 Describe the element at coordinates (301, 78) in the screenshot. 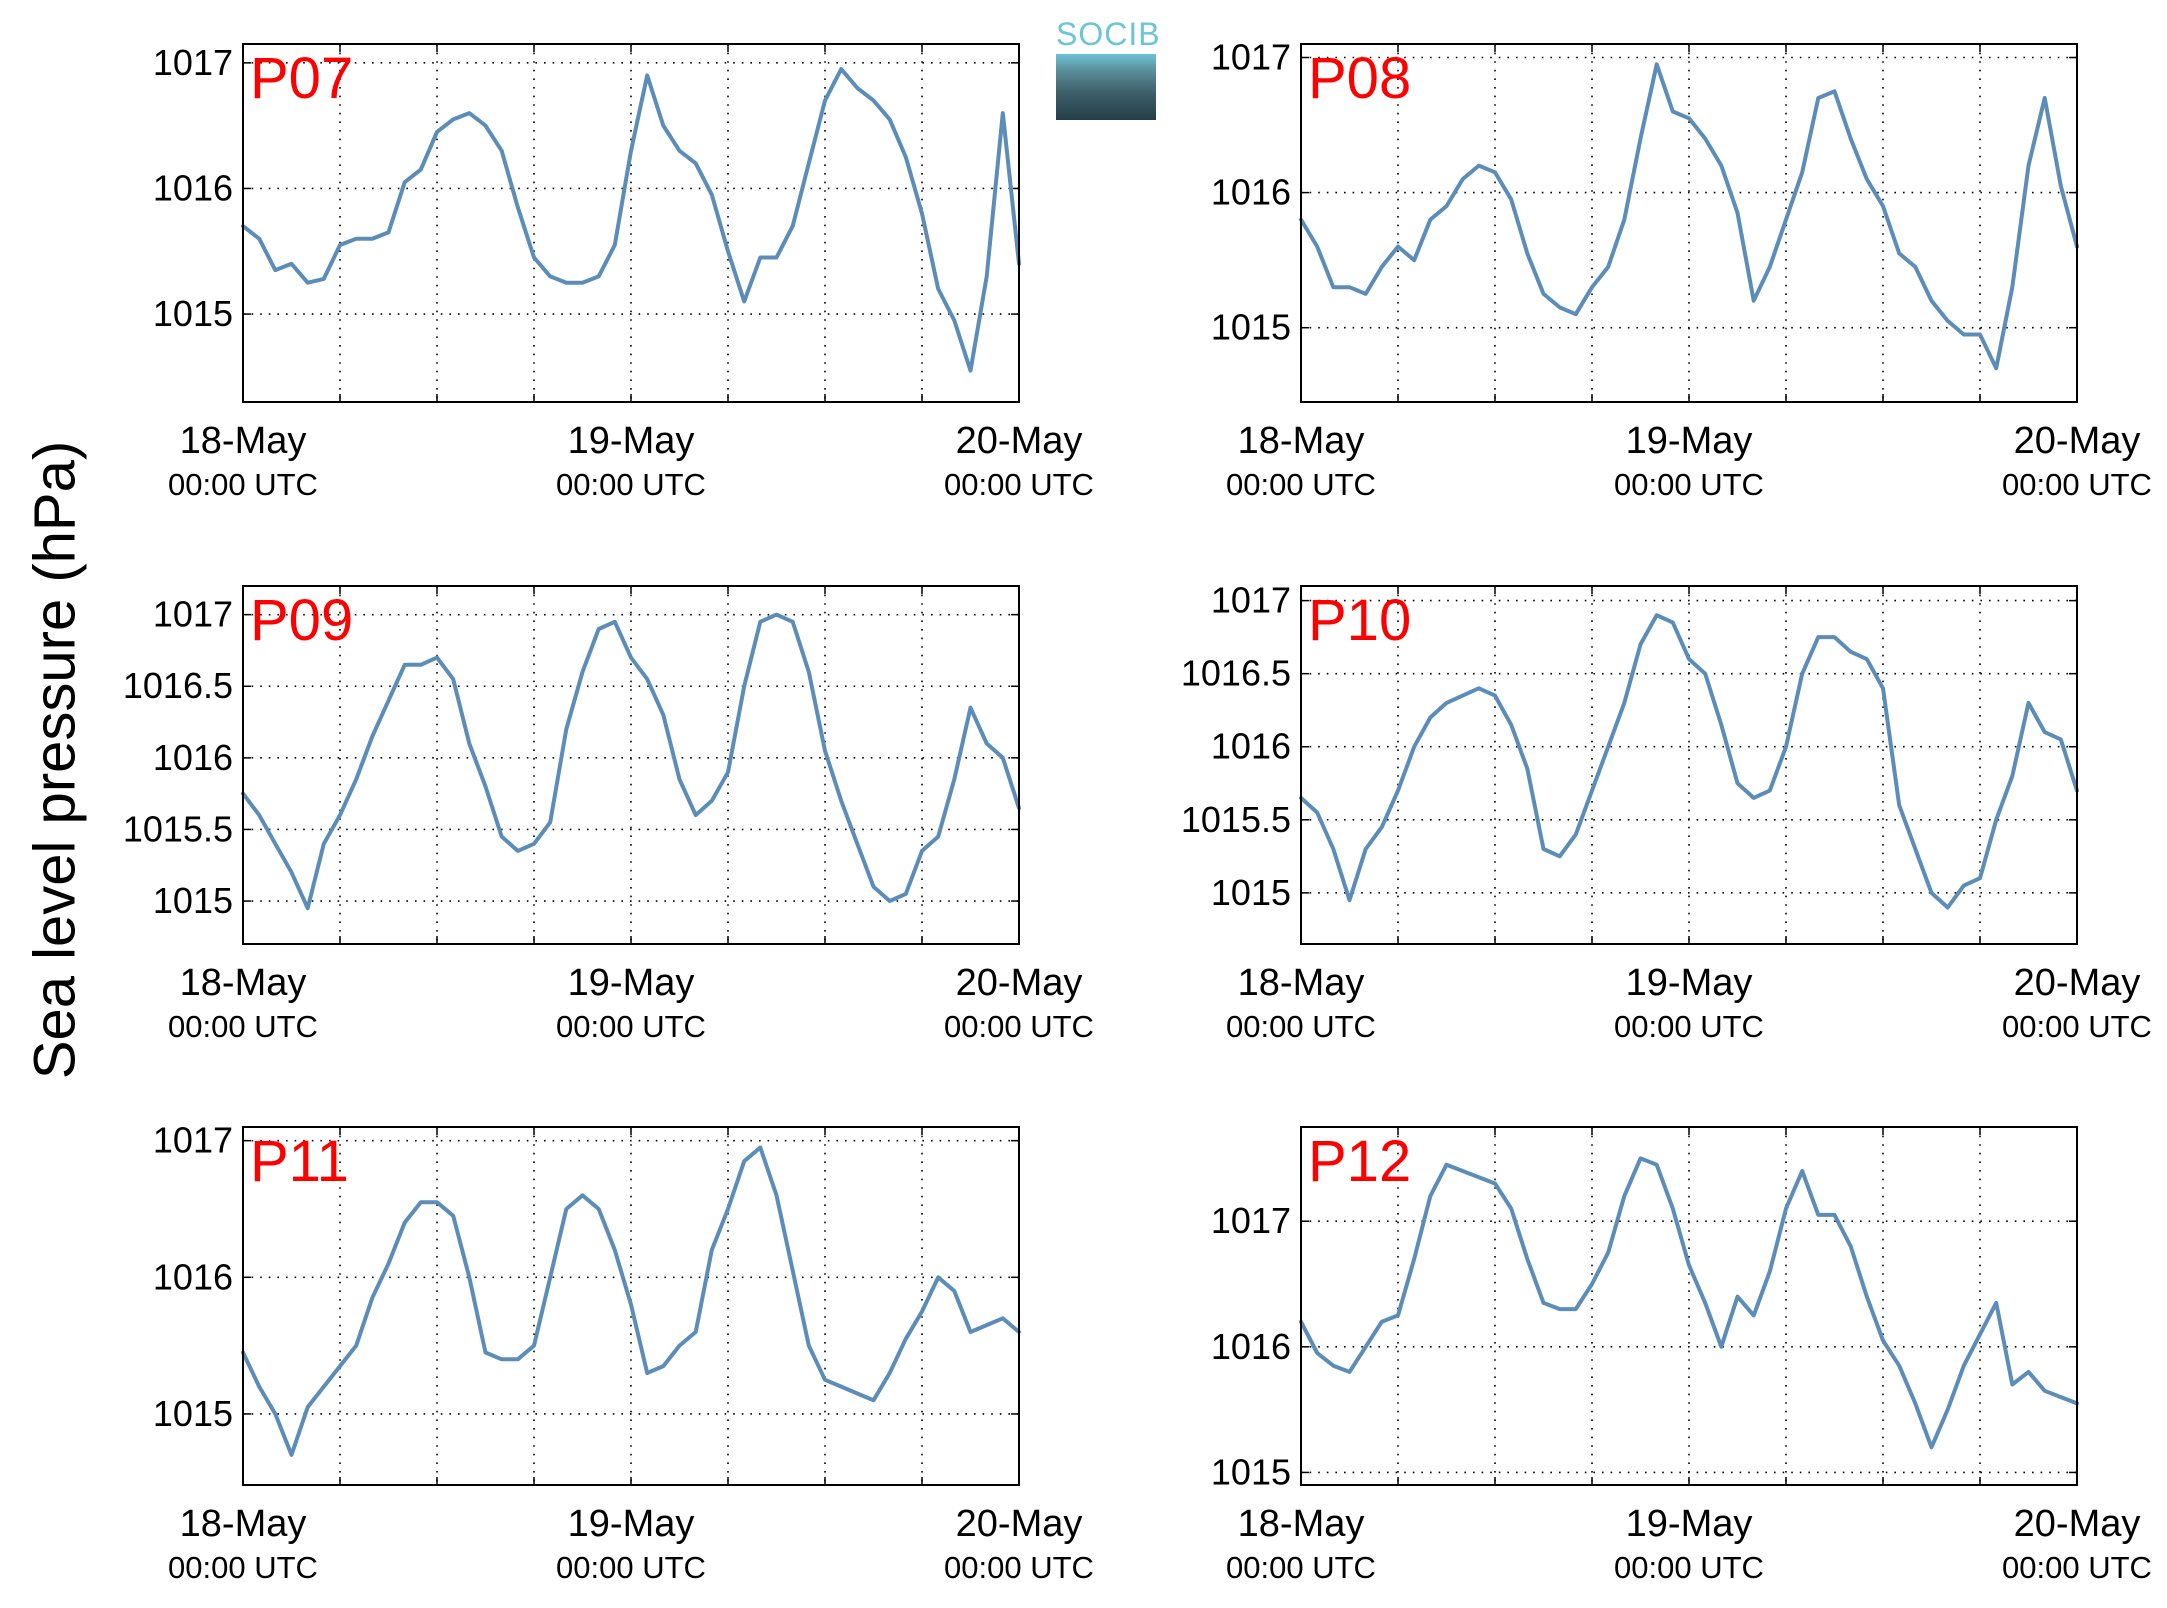

I see `station-label: P07` at that location.